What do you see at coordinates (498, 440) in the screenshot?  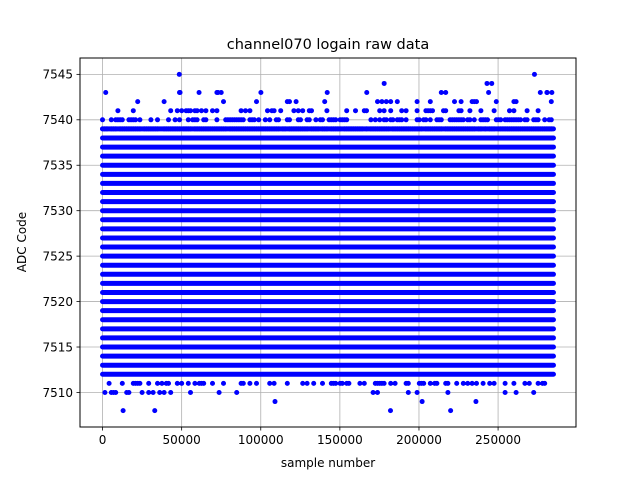 I see `x-tick-label: 250000` at bounding box center [498, 440].